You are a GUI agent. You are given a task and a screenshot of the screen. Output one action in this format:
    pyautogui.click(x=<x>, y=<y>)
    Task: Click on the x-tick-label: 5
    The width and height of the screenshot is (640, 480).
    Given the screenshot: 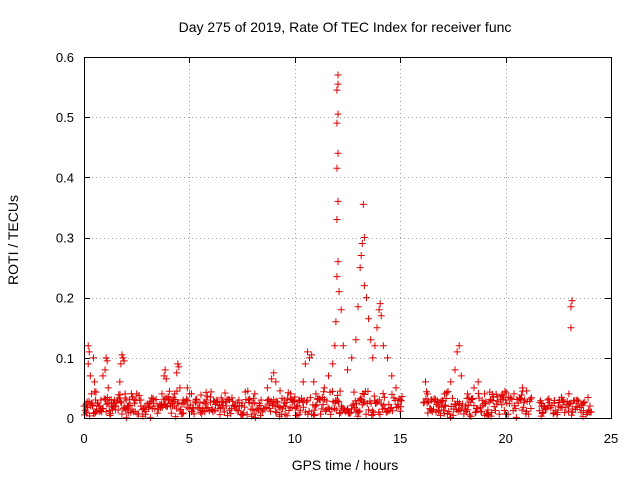 What is the action you would take?
    pyautogui.click(x=189, y=438)
    